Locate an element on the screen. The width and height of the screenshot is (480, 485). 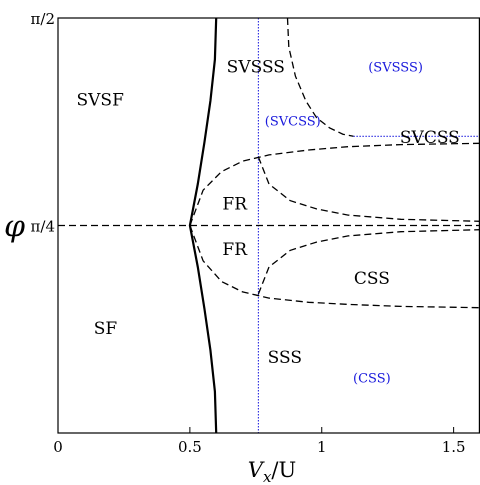
x-axis-label: Vx/U is located at coordinates (272, 471).